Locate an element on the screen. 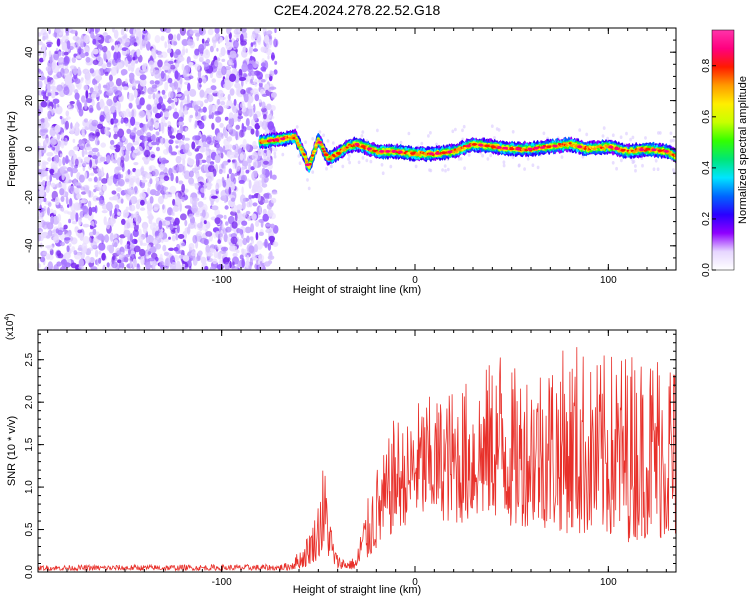 The height and width of the screenshot is (600, 750). snr-ytick-label: 0.5 is located at coordinates (29, 529).